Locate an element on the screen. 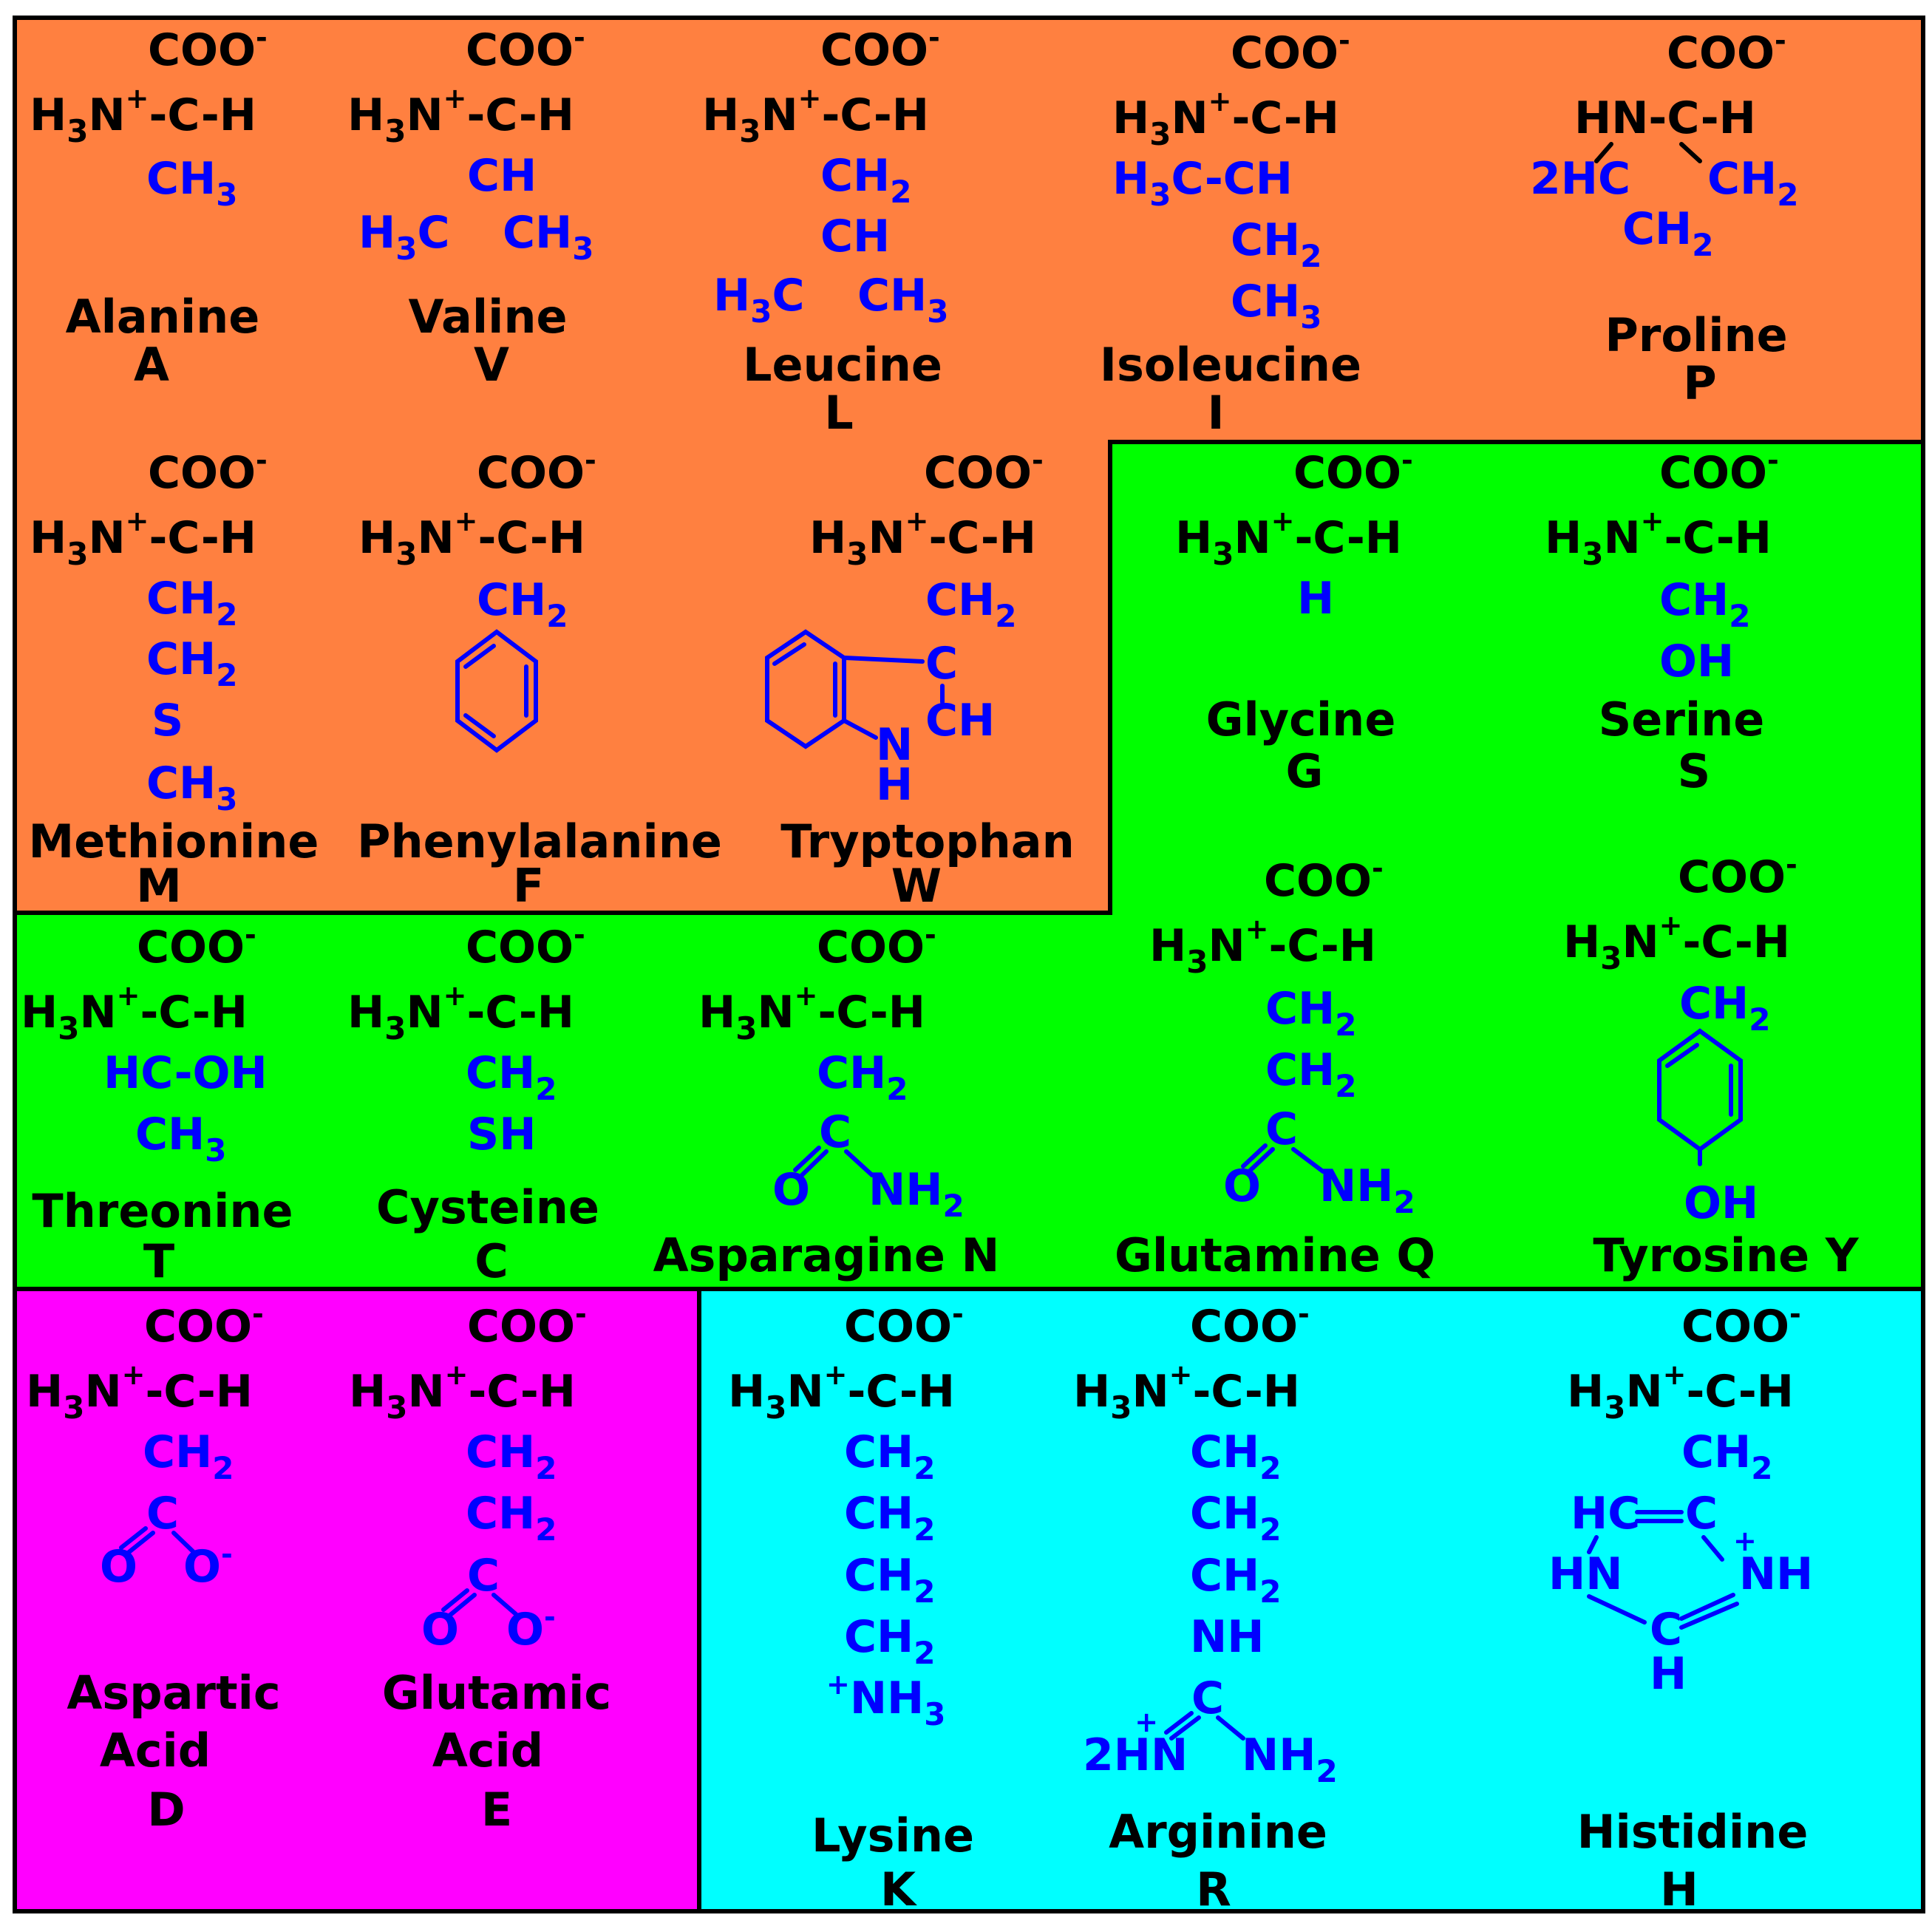 This screenshot has height=1929, width=1932. amino-acid-code: H is located at coordinates (1679, 1889).